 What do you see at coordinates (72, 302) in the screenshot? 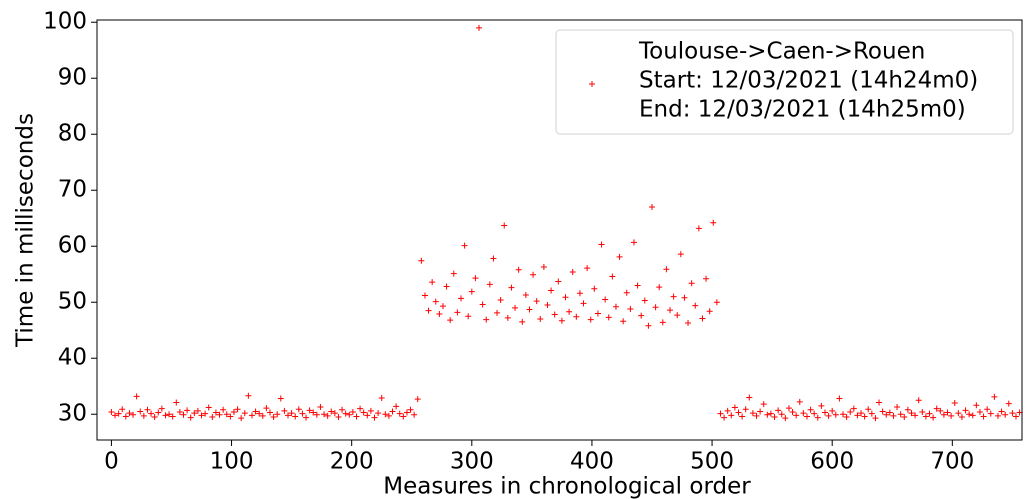
I see `y-tick-label: 50` at bounding box center [72, 302].